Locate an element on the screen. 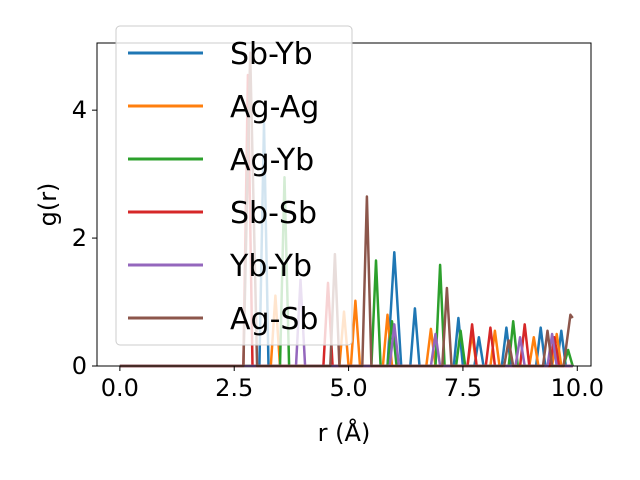 The image size is (640, 480). y-tick-label: 0 is located at coordinates (79, 366).